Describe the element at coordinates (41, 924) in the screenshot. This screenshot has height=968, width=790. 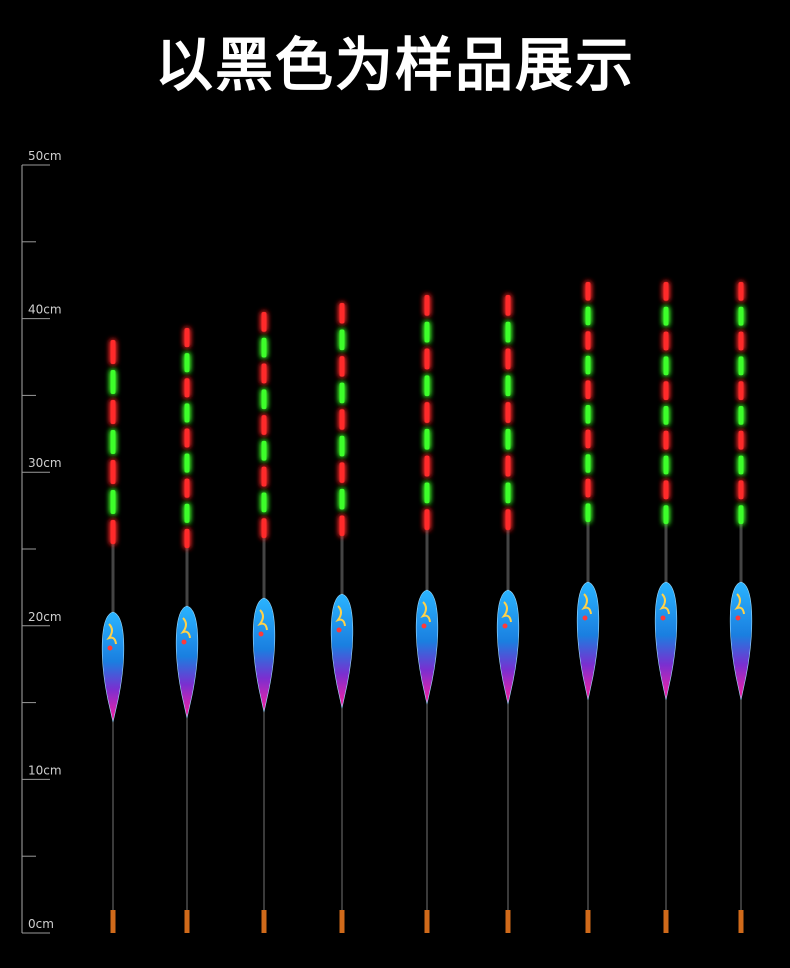
I see `ruler-tick-label: 0cm` at that location.